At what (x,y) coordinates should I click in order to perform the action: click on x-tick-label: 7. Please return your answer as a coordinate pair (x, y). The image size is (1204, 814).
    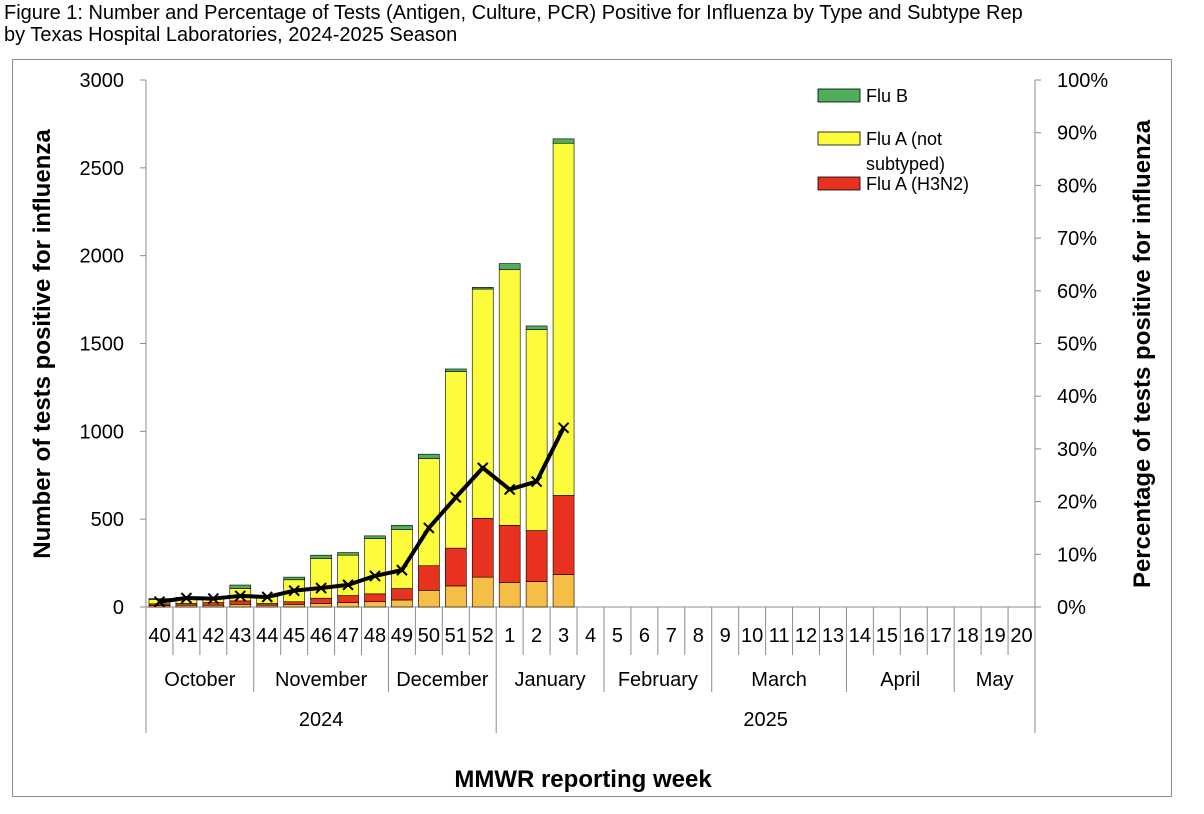
    Looking at the image, I should click on (671, 636).